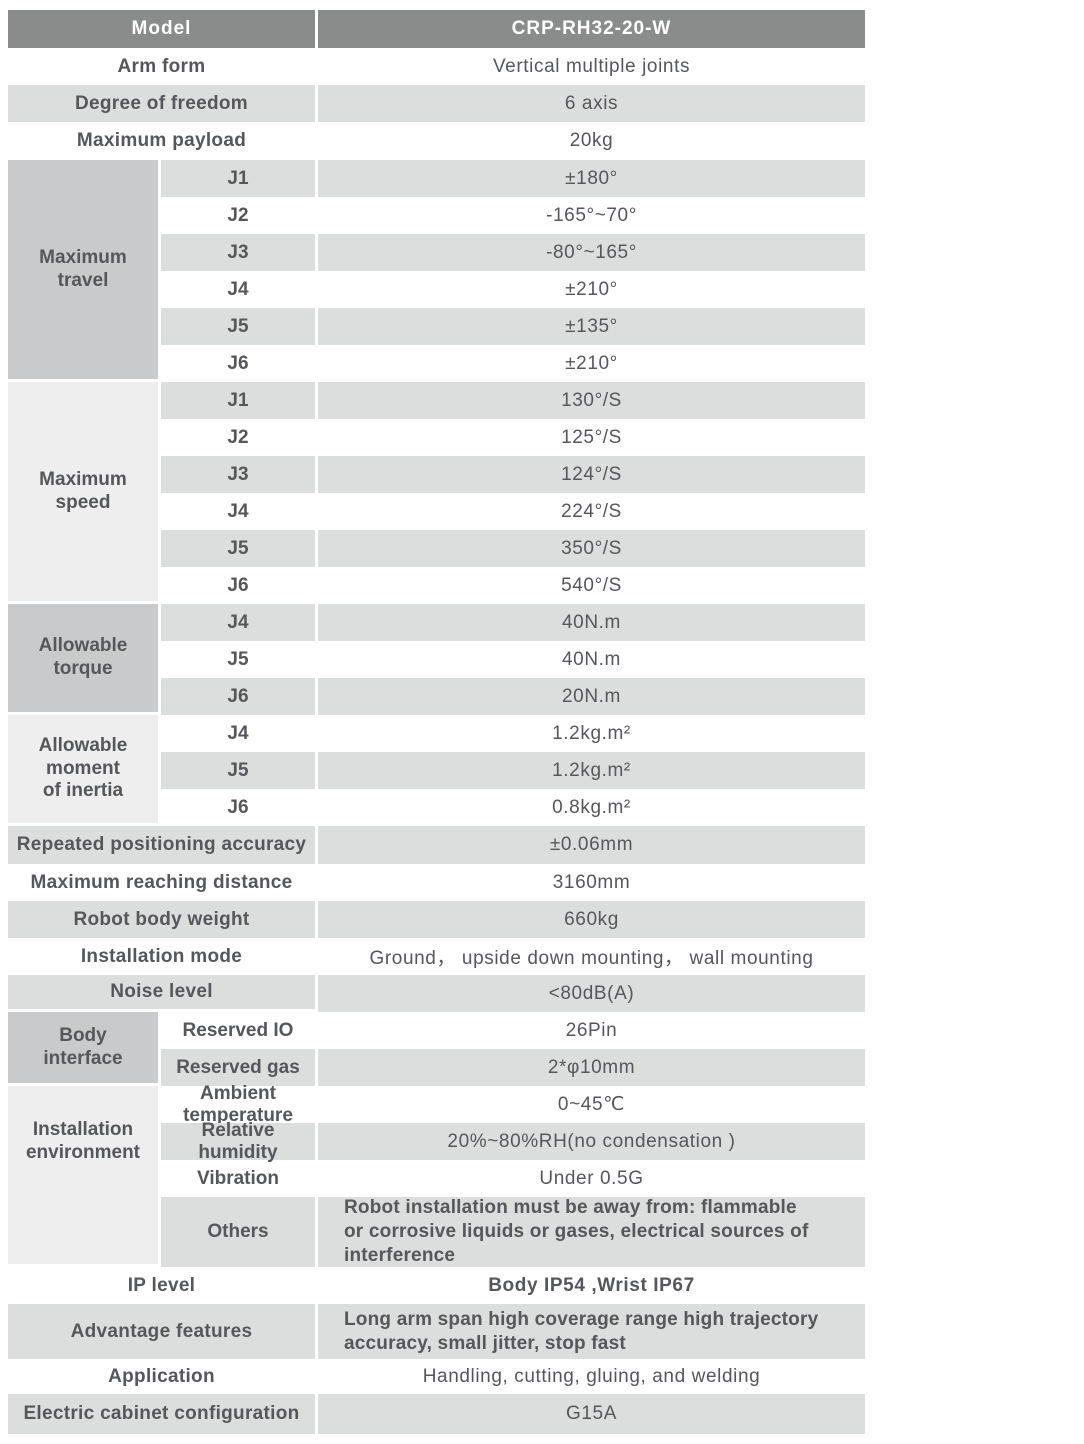 This screenshot has height=1444, width=1084. Describe the element at coordinates (161, 882) in the screenshot. I see `spec-label: Maximum reaching distance` at that location.